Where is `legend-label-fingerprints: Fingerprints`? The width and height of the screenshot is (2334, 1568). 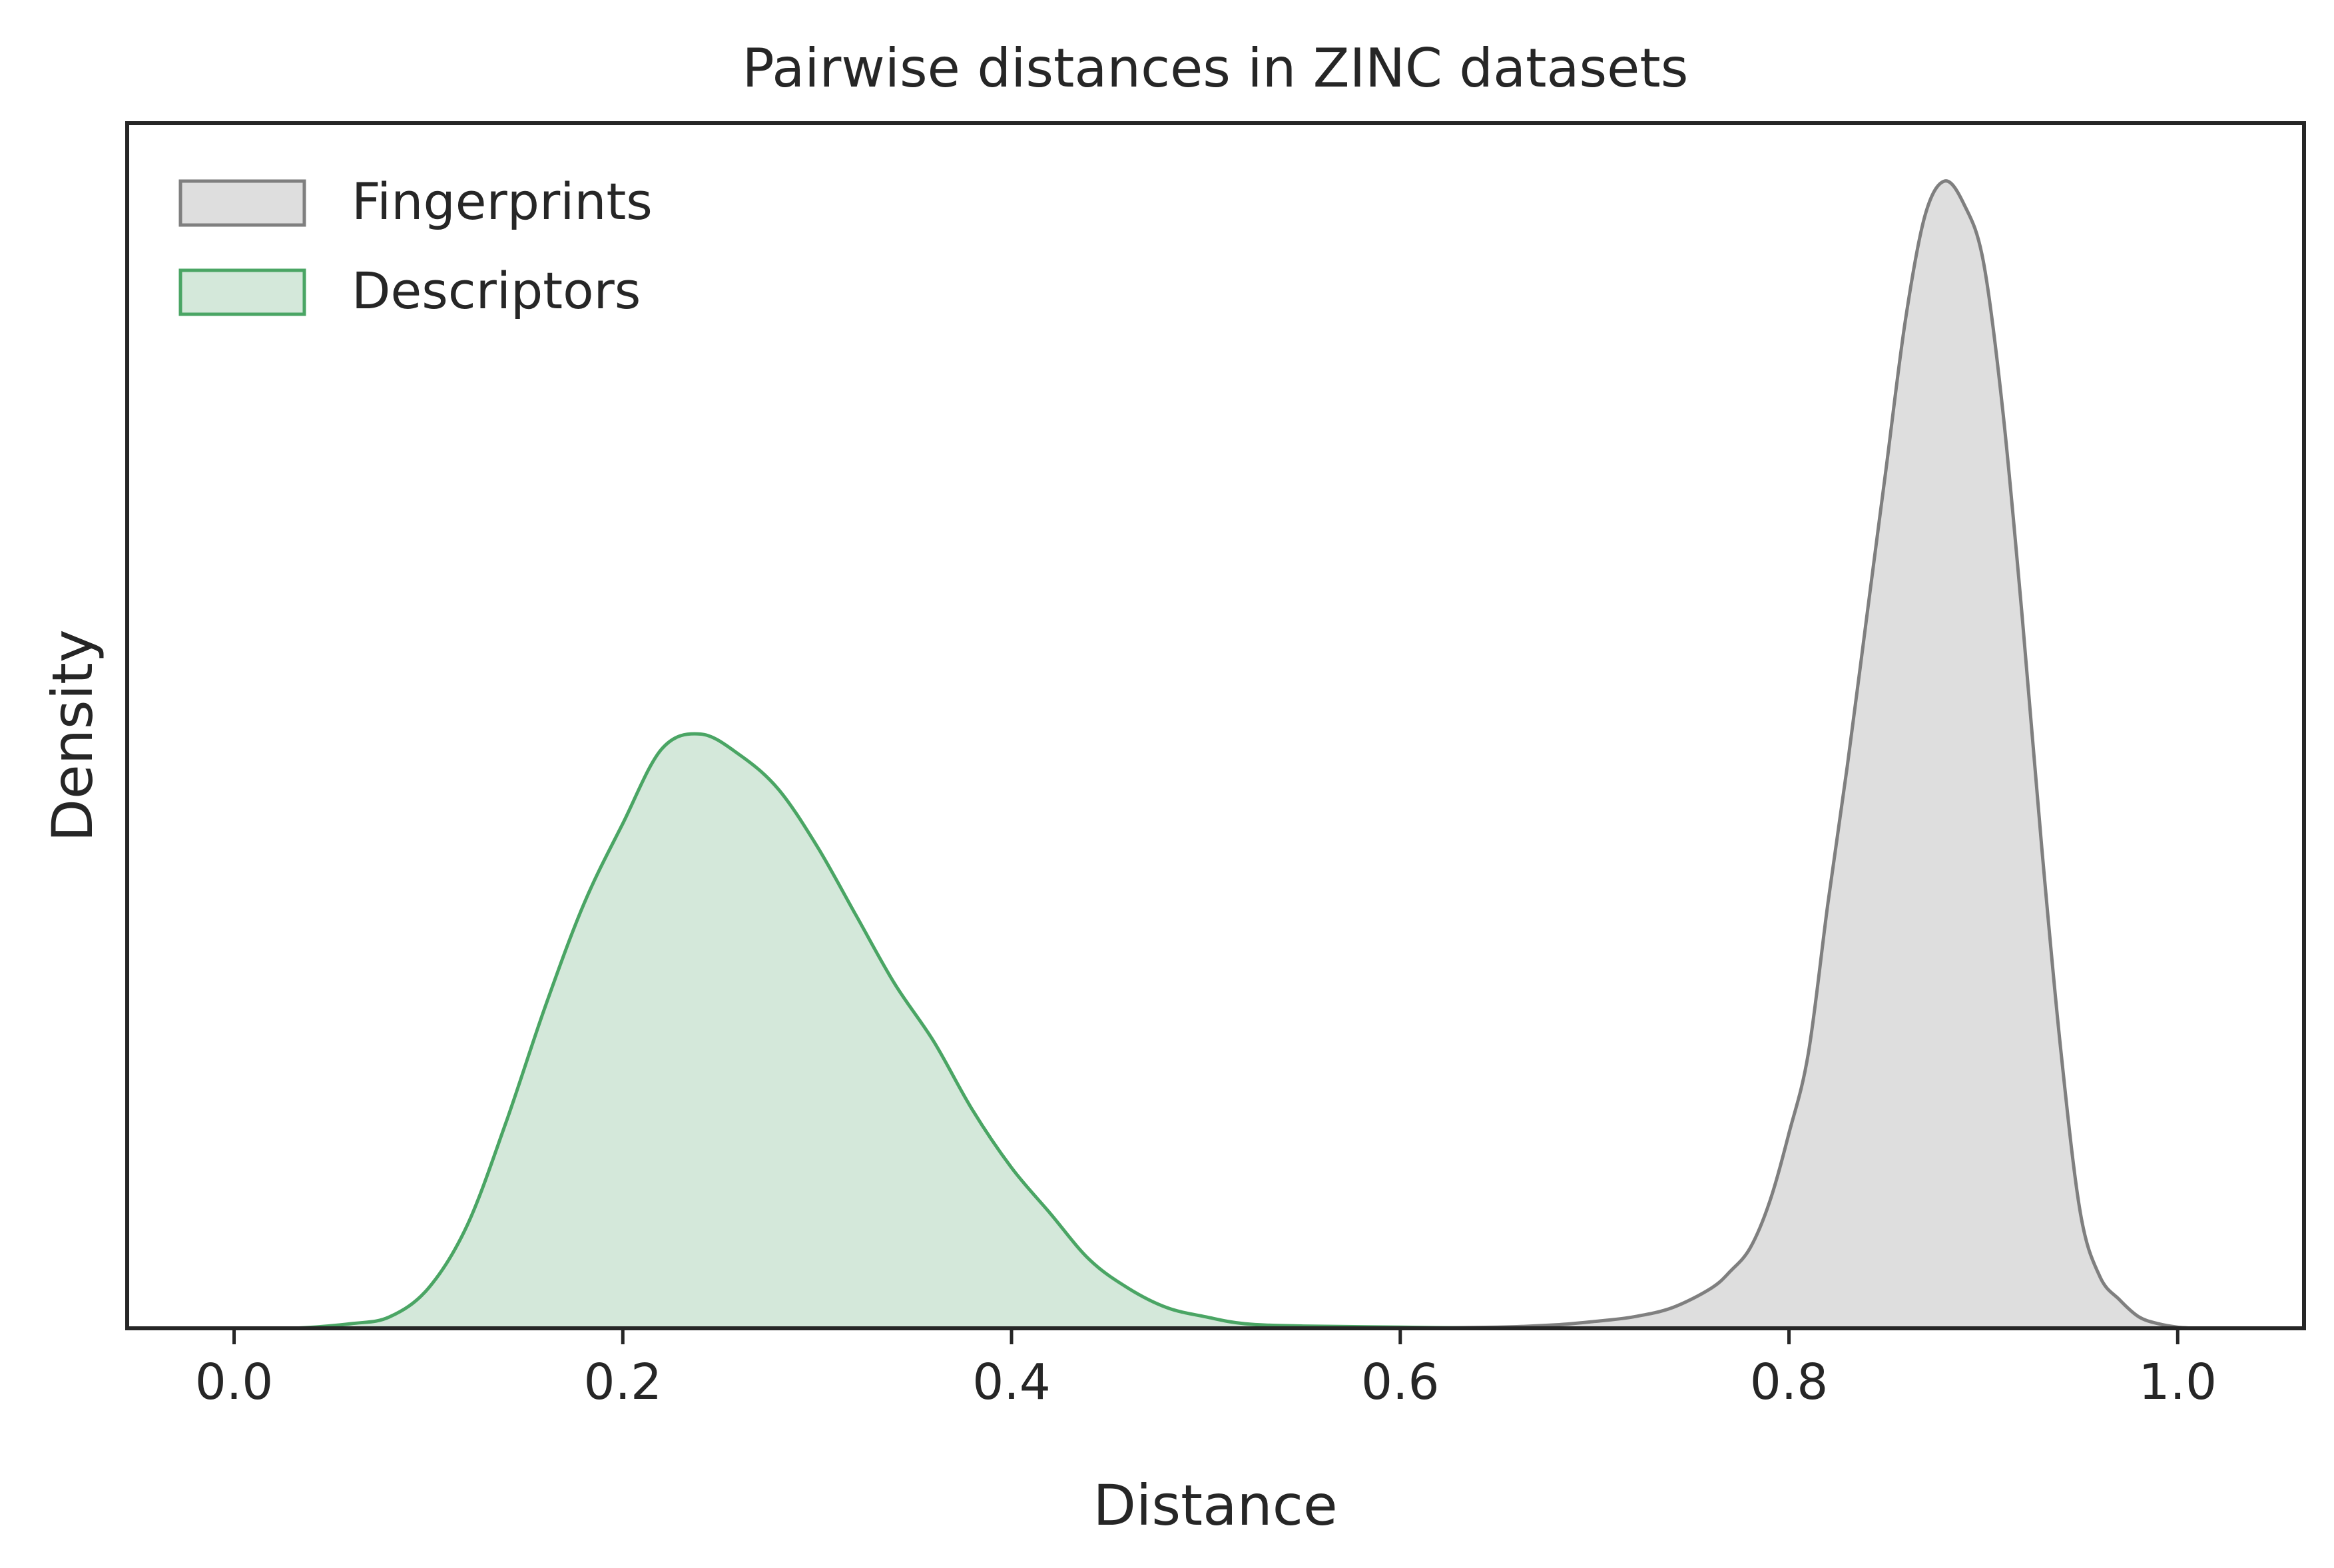 legend-label-fingerprints: Fingerprints is located at coordinates (503, 201).